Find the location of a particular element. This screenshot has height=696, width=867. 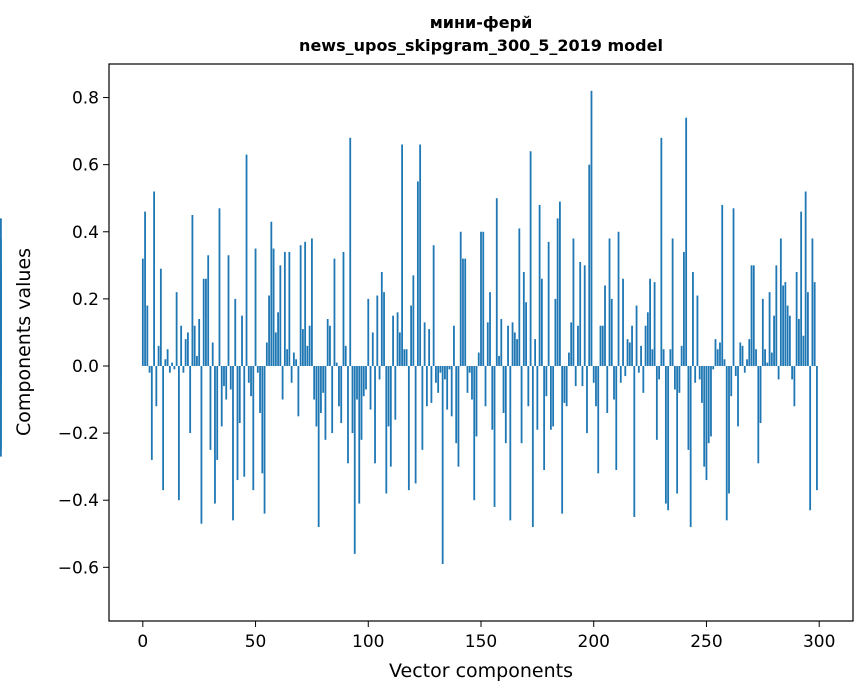

y-axis-ticks: −0.6 −0.4 −0.2 0.0 0.2 0.4 0.6 0.8 is located at coordinates (83, 333).